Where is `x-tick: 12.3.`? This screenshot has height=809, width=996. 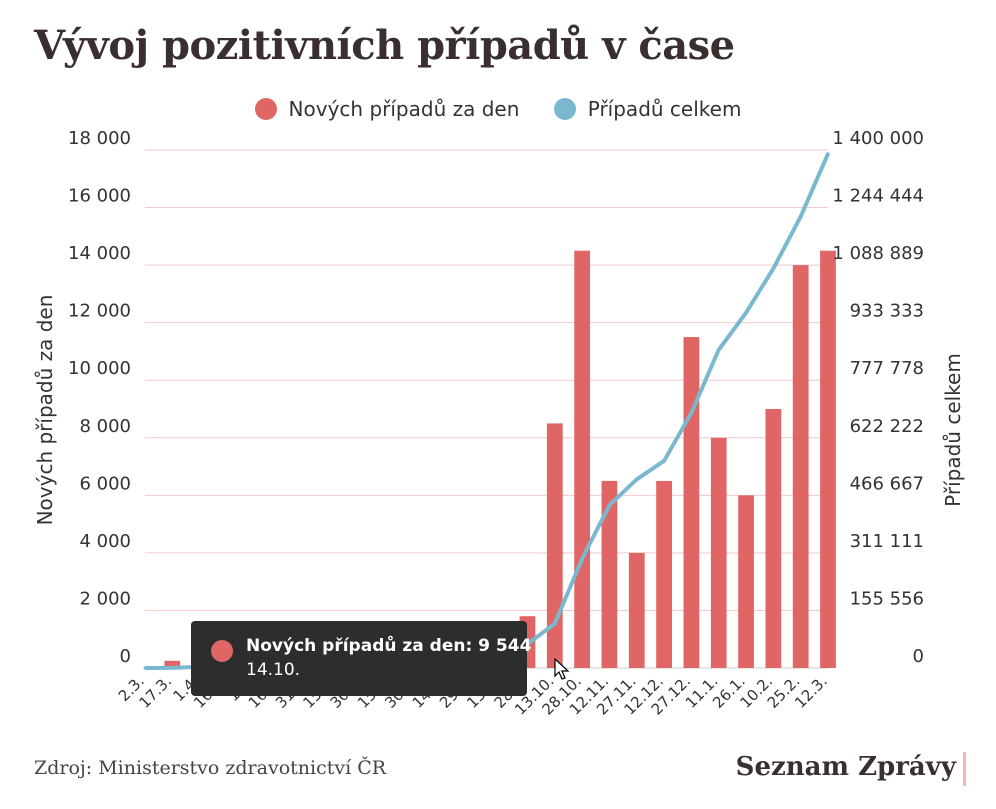 x-tick: 12.3. is located at coordinates (811, 692).